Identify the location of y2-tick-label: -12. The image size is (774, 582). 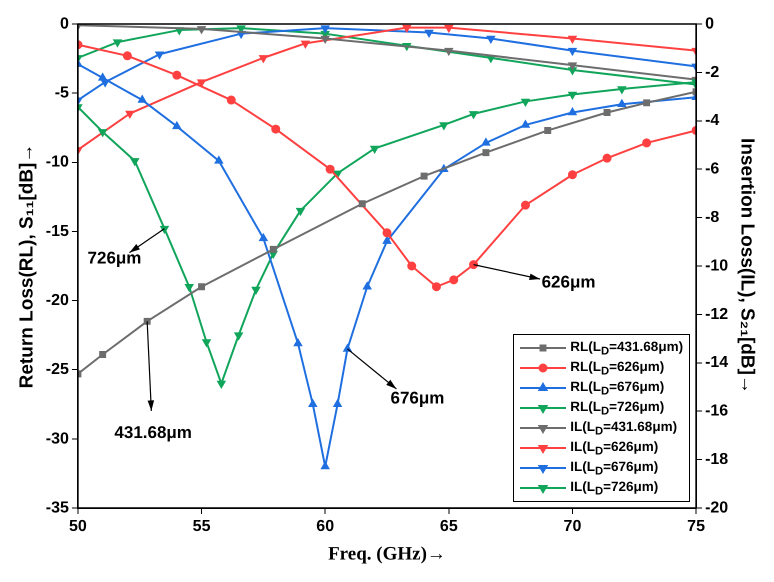
(716, 314).